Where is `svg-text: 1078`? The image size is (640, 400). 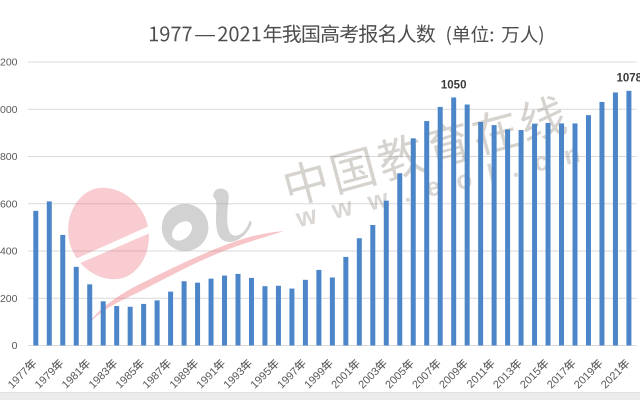
svg-text: 1078 is located at coordinates (628, 79).